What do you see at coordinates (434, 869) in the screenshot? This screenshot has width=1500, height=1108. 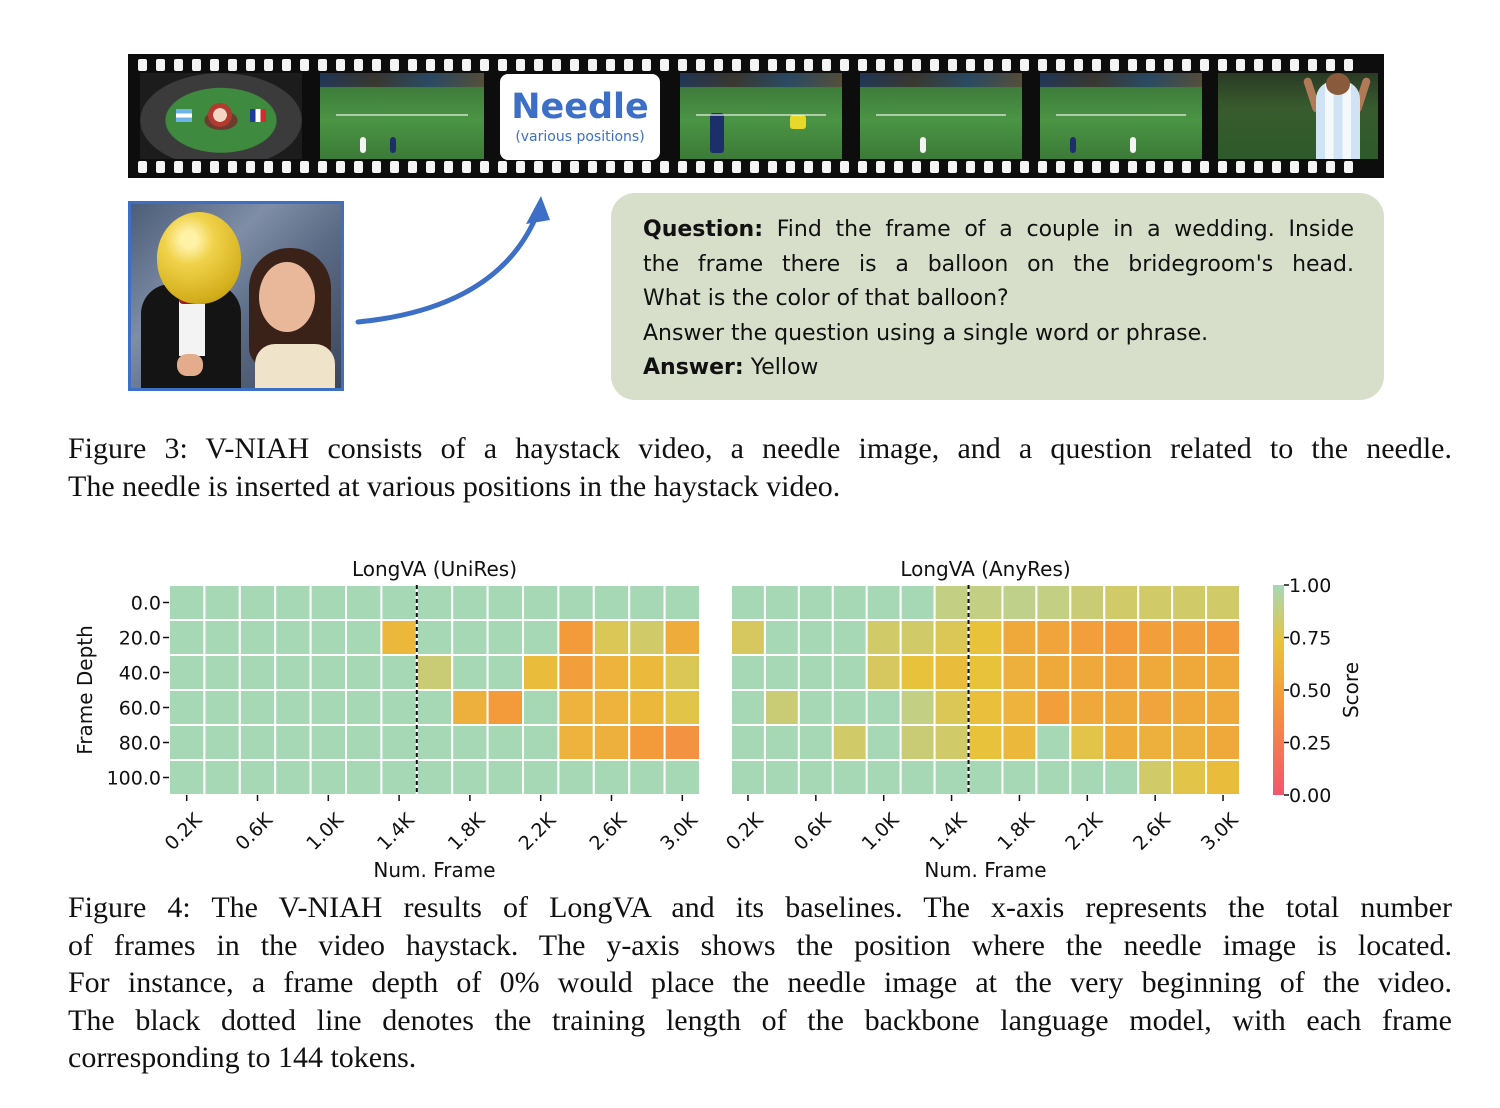 I see `x-axis-label: Num. Frame` at bounding box center [434, 869].